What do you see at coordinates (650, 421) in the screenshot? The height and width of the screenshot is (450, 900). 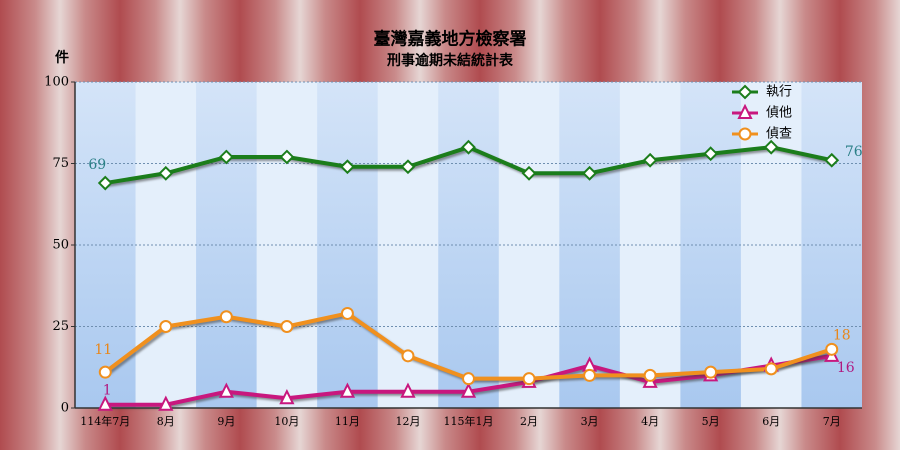 I see `x-tick-label: 4月` at bounding box center [650, 421].